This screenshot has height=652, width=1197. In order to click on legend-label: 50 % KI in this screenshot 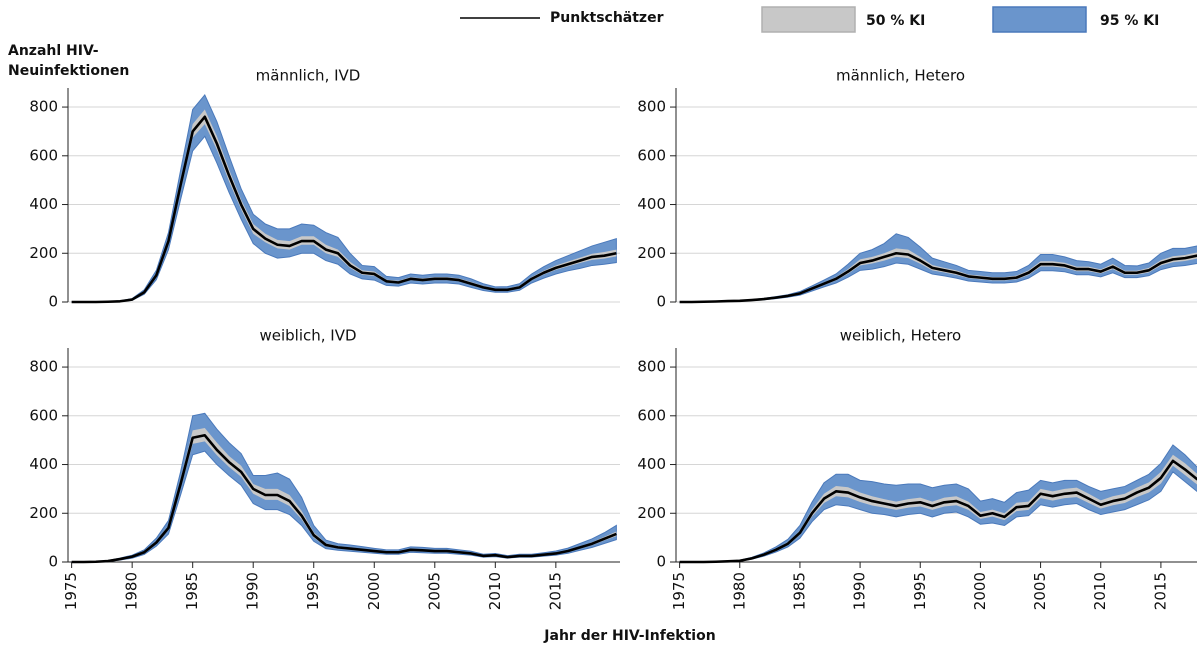, I will do `click(895, 21)`.